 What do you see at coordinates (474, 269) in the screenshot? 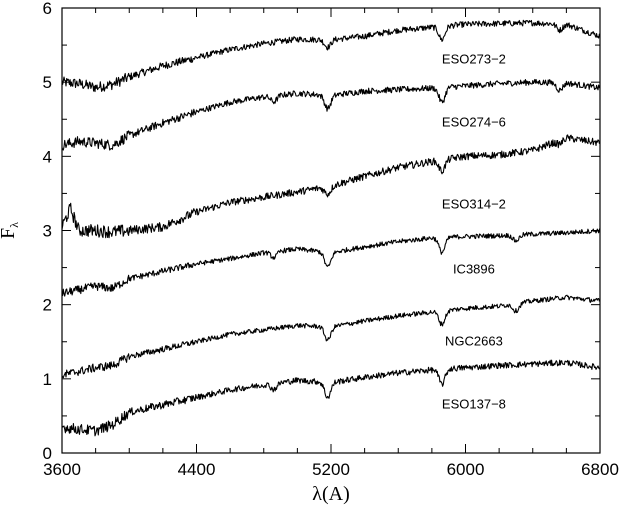
I see `spectrum-label: IC3896` at bounding box center [474, 269].